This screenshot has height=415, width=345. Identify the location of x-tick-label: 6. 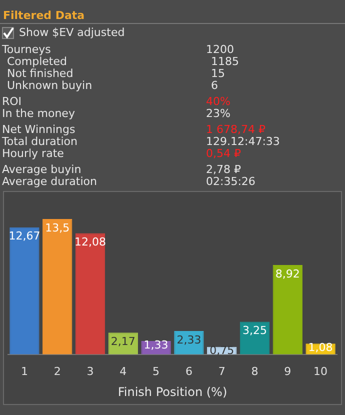
(188, 371).